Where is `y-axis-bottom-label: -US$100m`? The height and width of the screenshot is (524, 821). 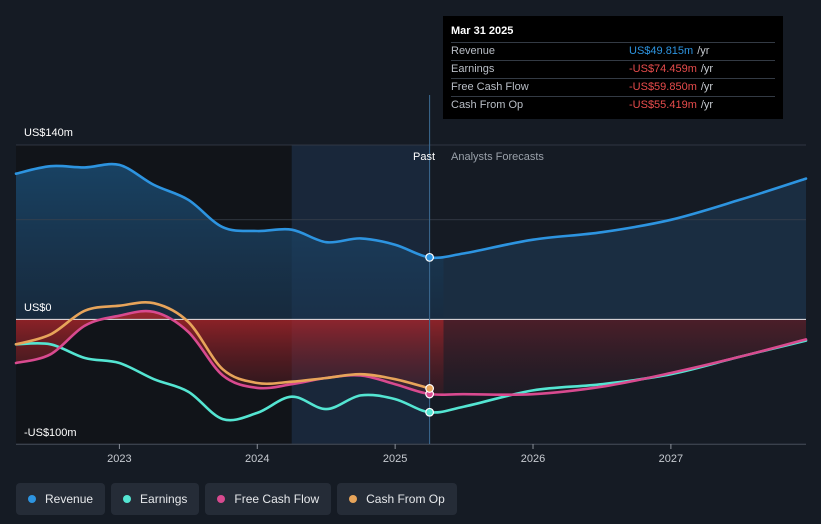
y-axis-bottom-label: -US$100m is located at coordinates (50, 433).